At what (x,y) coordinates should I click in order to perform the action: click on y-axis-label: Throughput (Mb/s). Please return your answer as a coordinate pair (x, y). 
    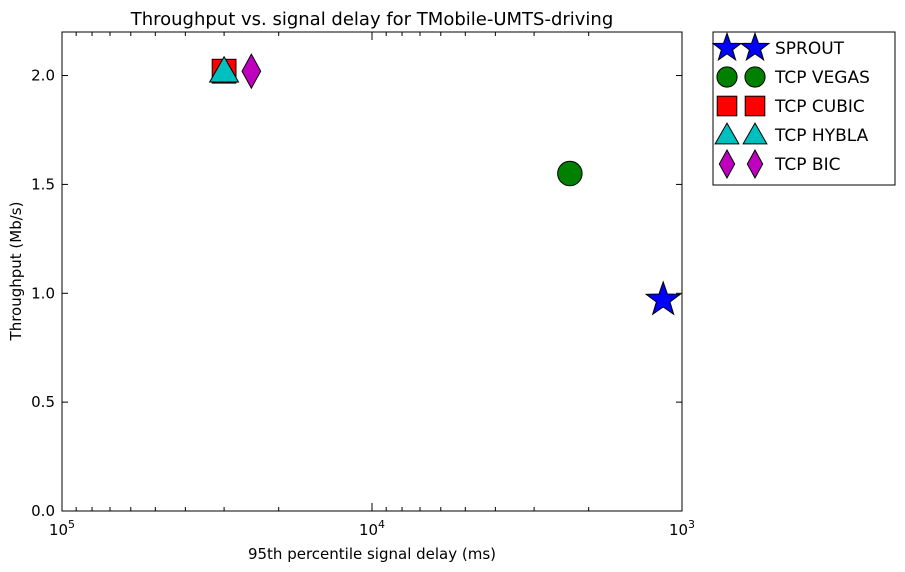
    Looking at the image, I should click on (16, 272).